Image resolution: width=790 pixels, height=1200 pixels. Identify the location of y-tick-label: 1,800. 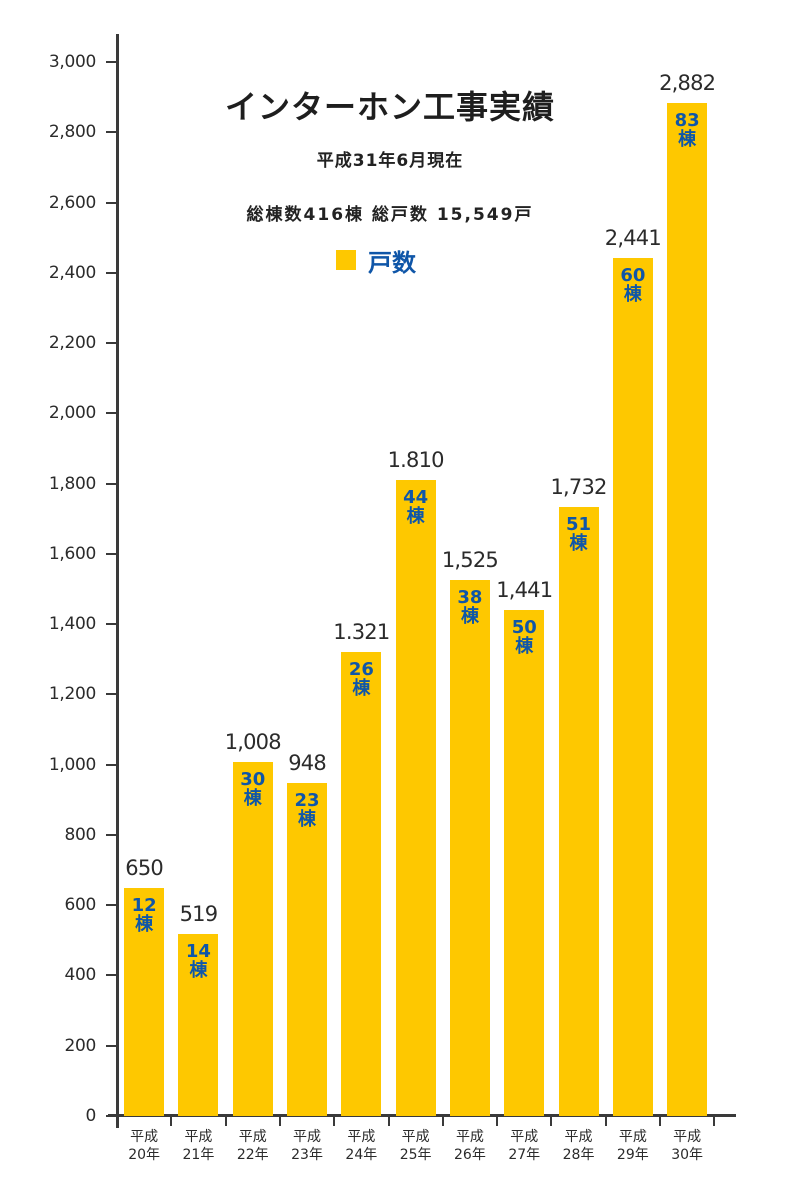
(72, 483).